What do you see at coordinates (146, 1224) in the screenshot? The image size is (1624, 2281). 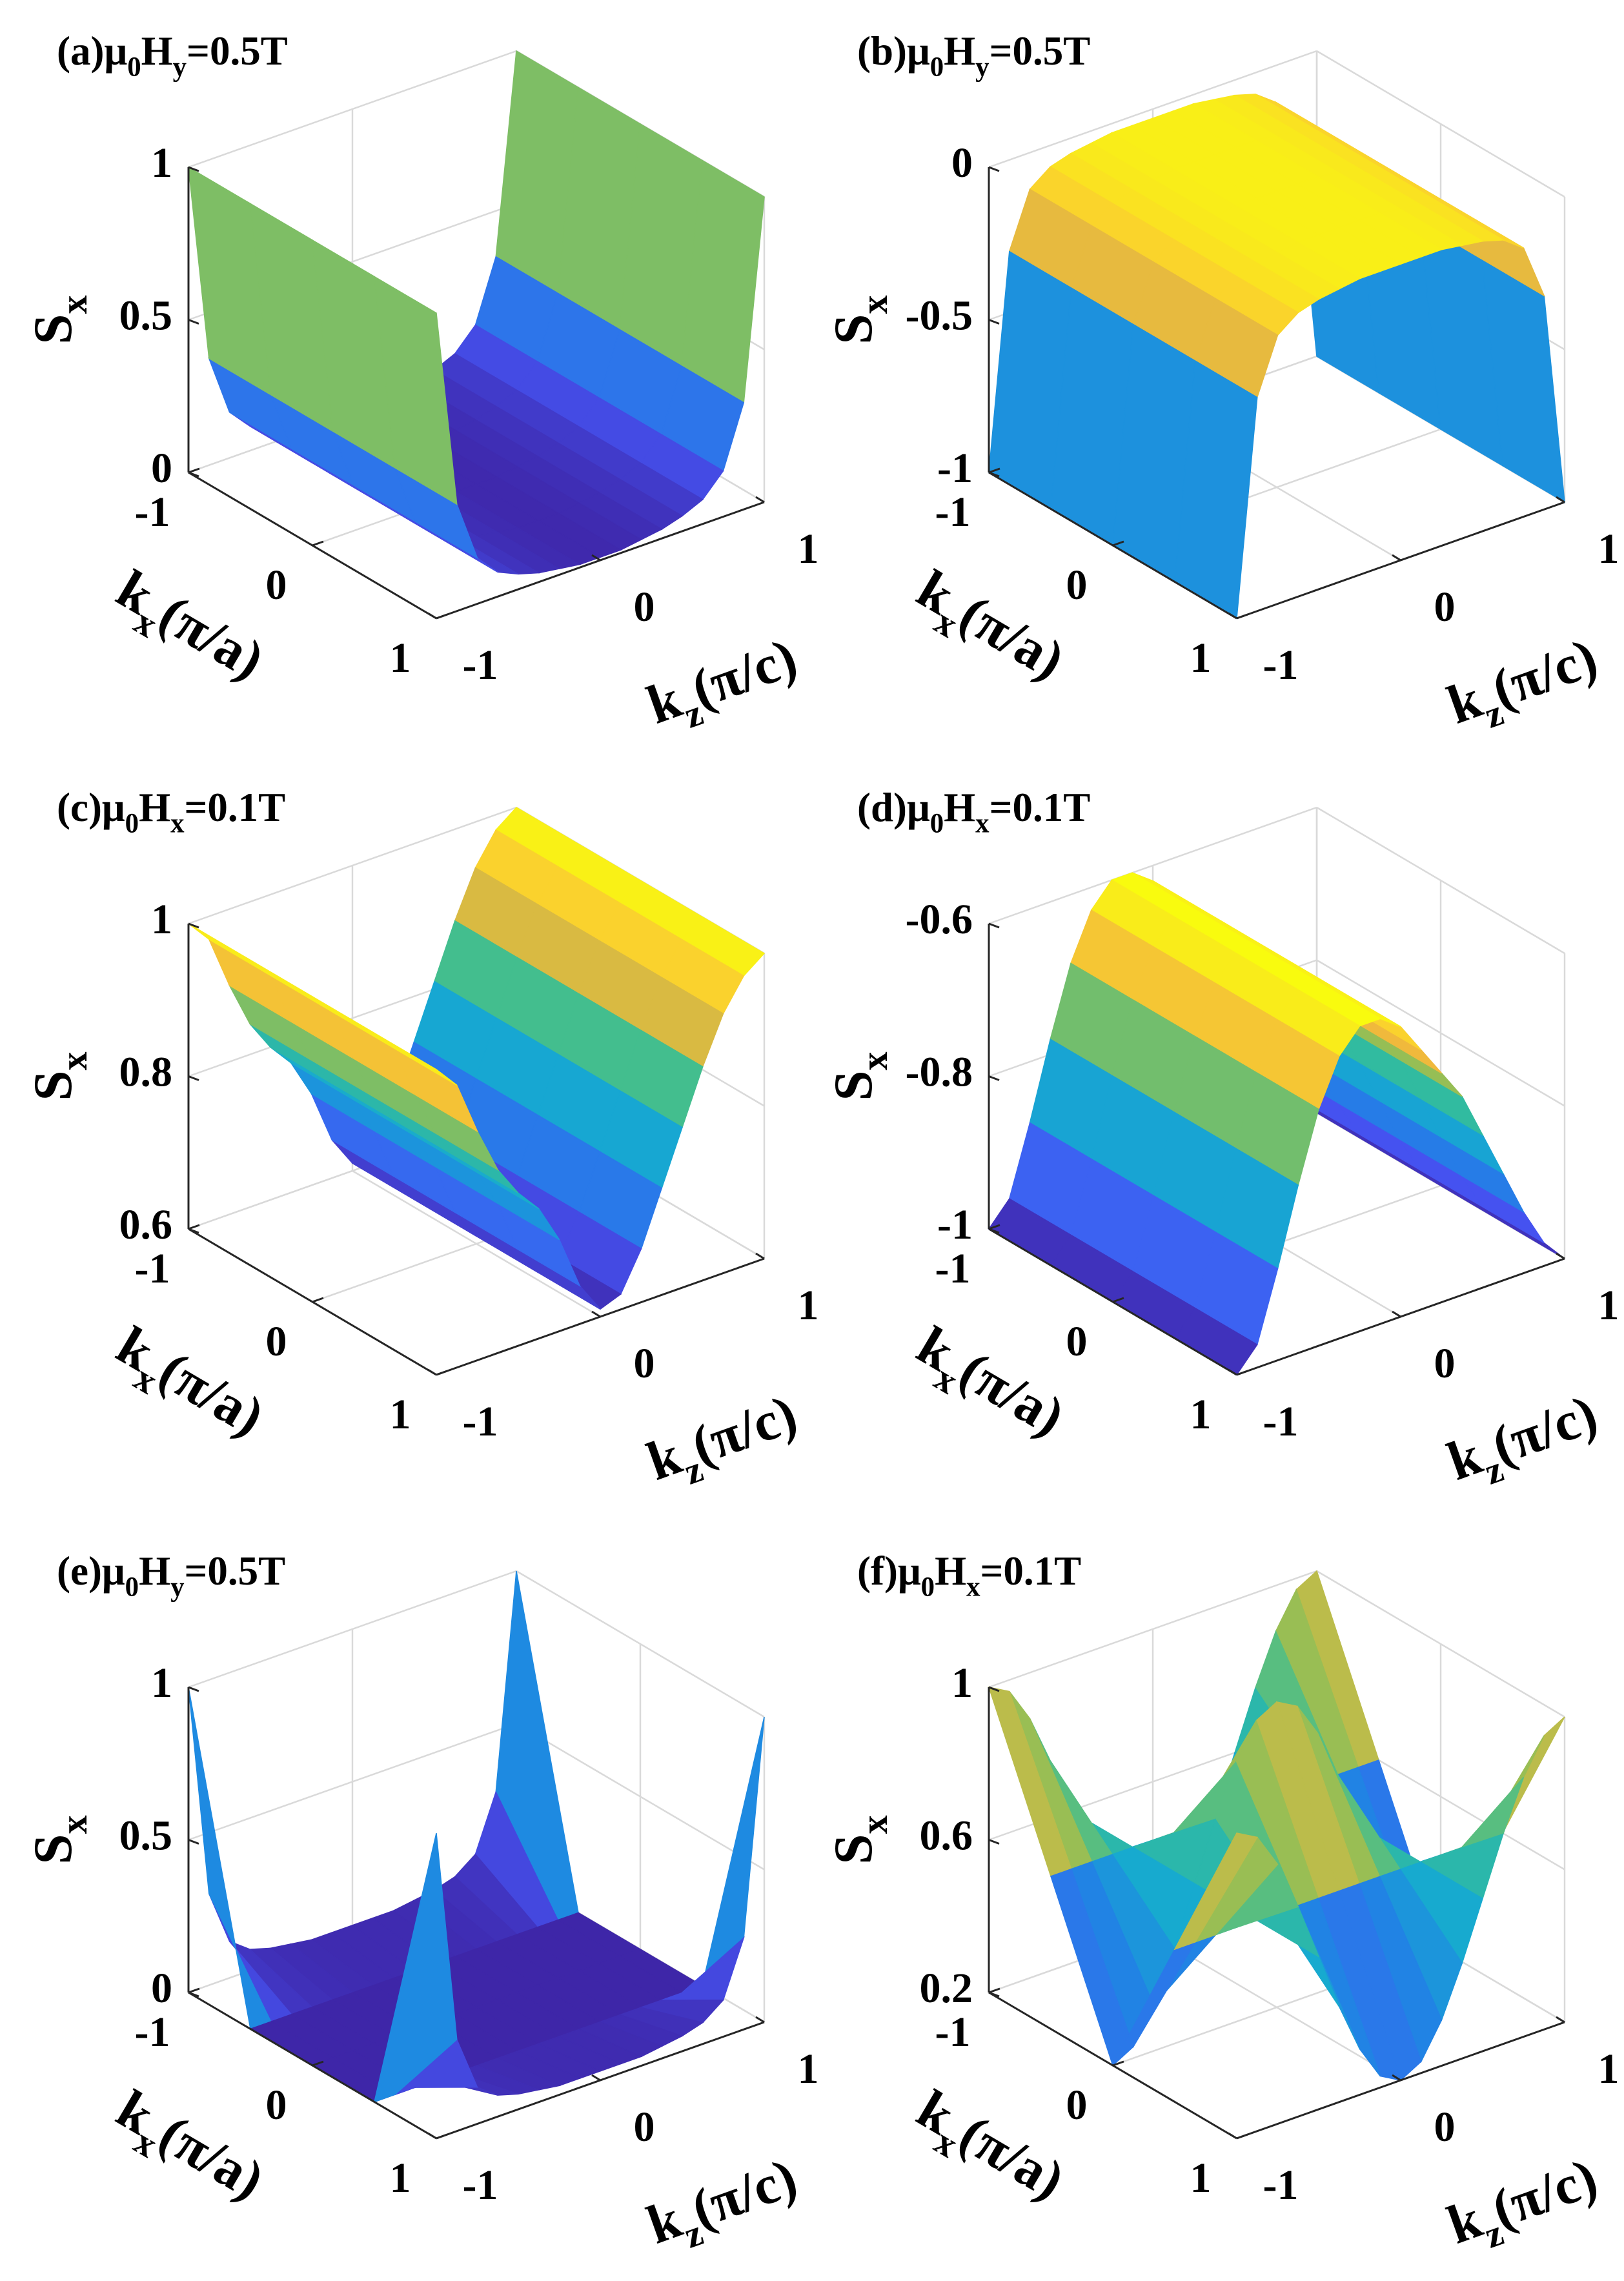 I see `z-tick-label: 0.6` at bounding box center [146, 1224].